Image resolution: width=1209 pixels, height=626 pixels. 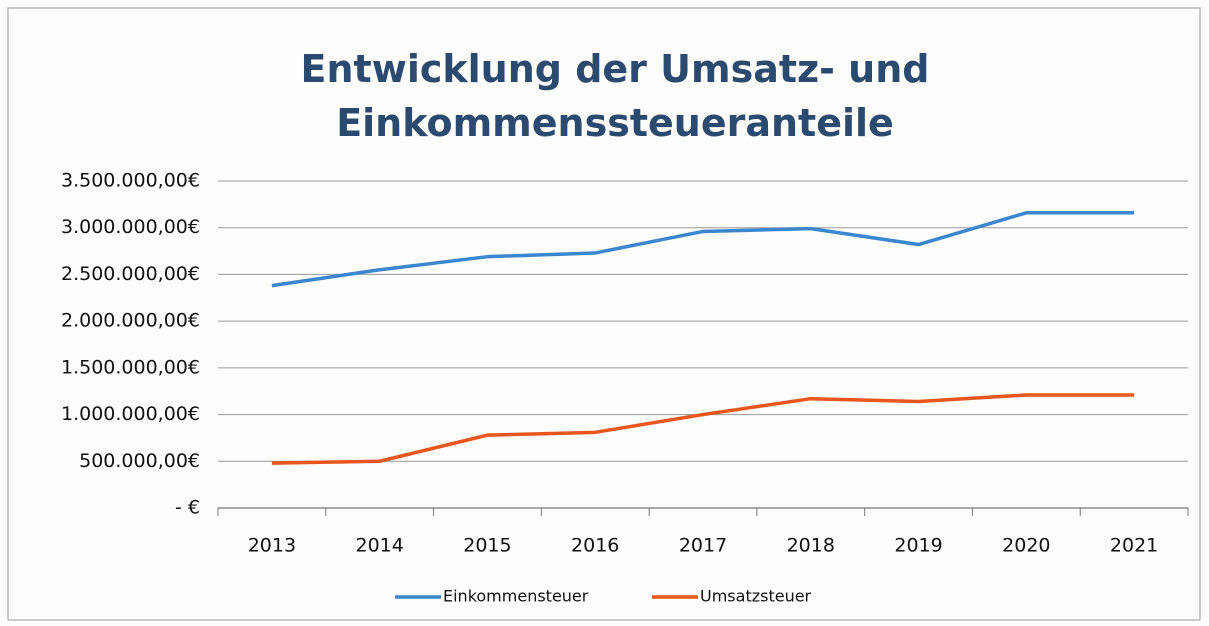 I want to click on y-tick-label: 2.000.000,00€, so click(x=130, y=321).